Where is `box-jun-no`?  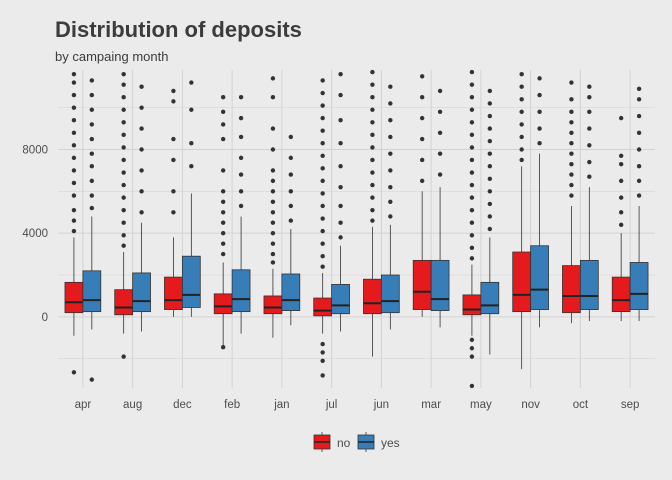
box-jun-no is located at coordinates (372, 213).